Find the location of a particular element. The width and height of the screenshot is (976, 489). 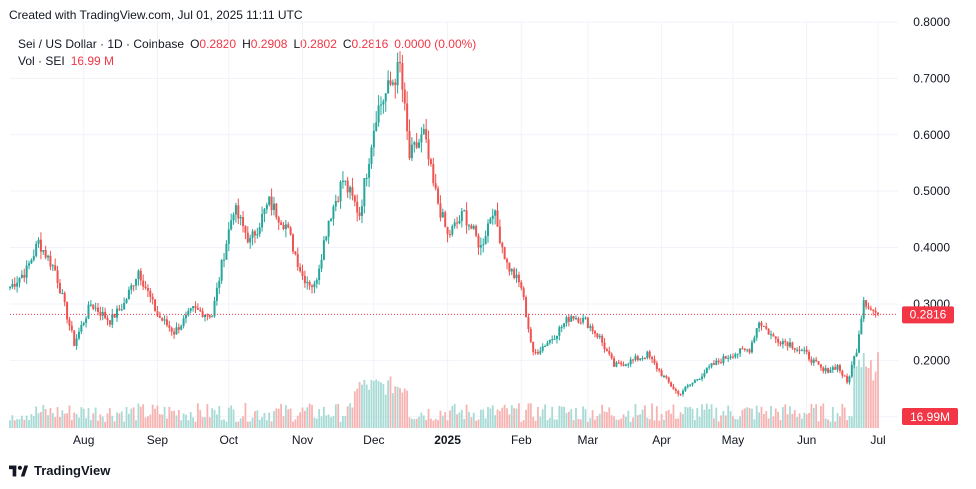

change-value: 0.0000 (0.00%) is located at coordinates (435, 44).